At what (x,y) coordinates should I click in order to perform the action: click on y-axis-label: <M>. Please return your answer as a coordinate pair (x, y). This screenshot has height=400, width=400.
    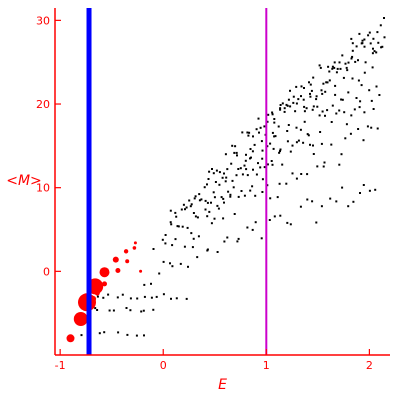
    Looking at the image, I should click on (24, 181).